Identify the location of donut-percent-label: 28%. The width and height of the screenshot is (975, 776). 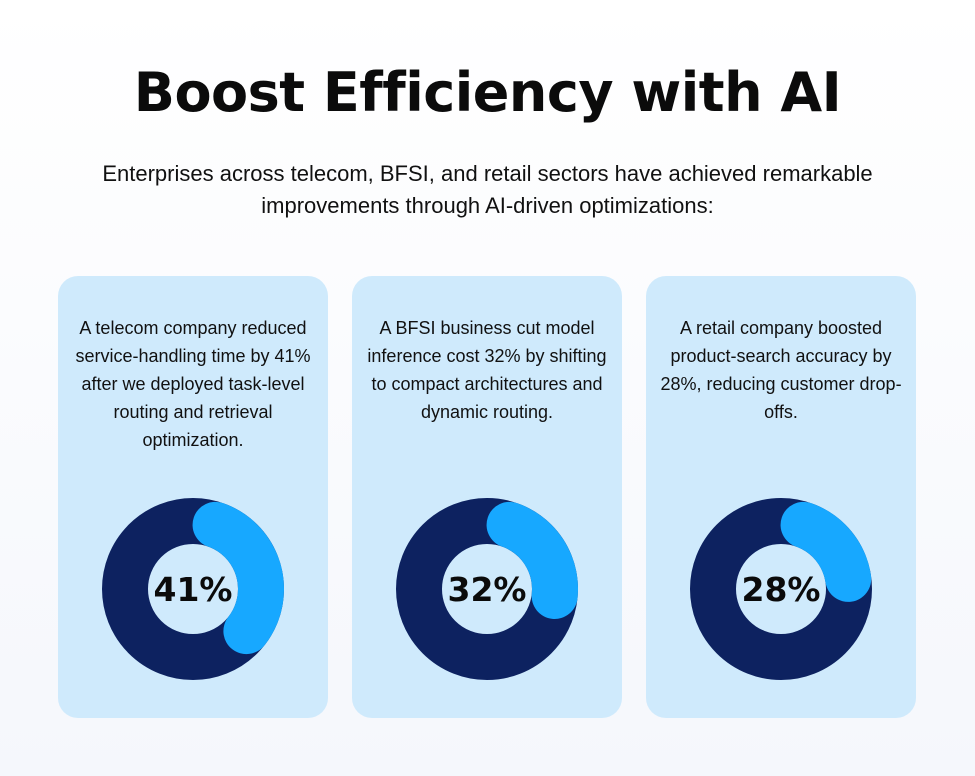
(781, 589).